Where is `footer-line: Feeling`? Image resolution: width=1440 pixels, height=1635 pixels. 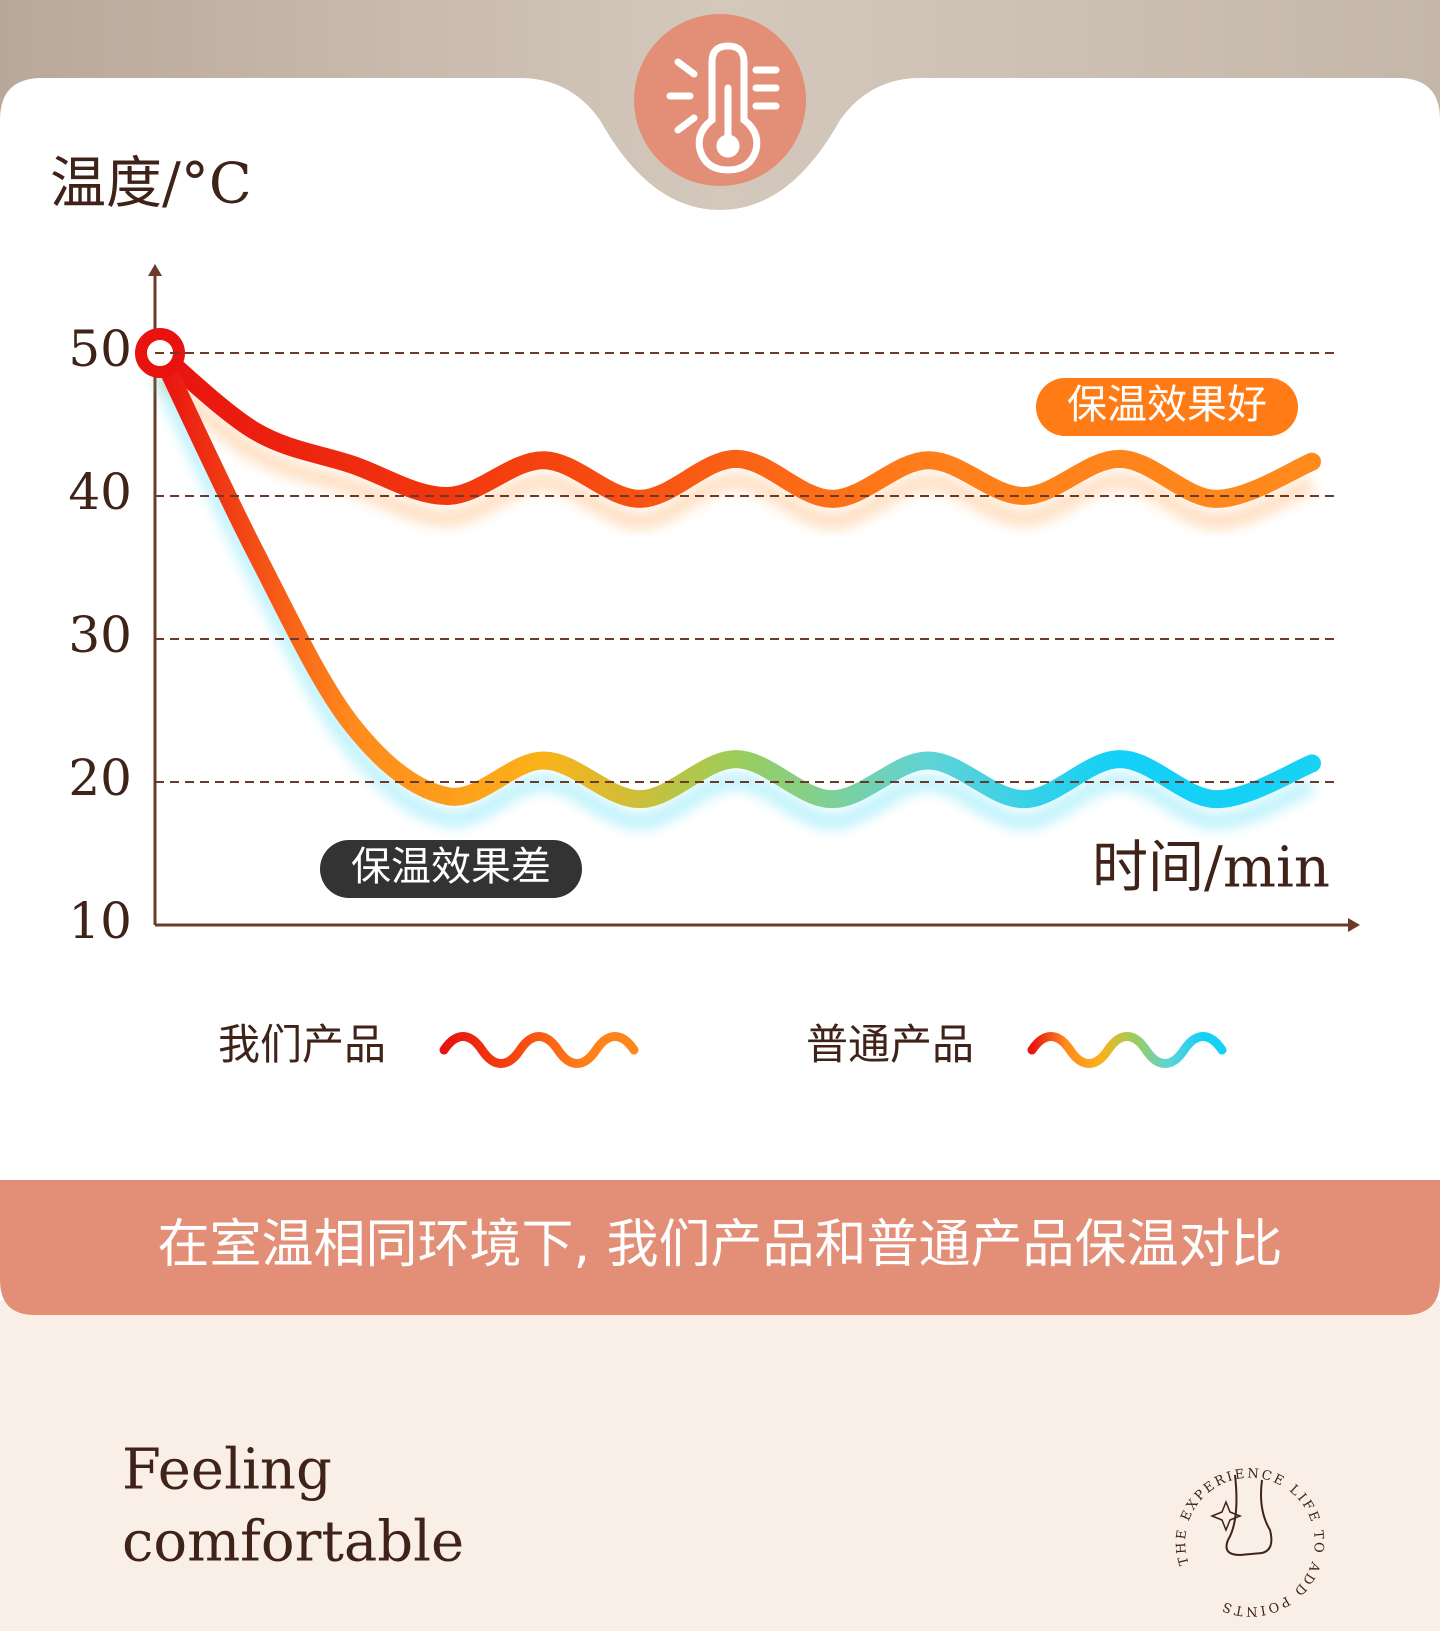
footer-line: Feeling is located at coordinates (227, 1470).